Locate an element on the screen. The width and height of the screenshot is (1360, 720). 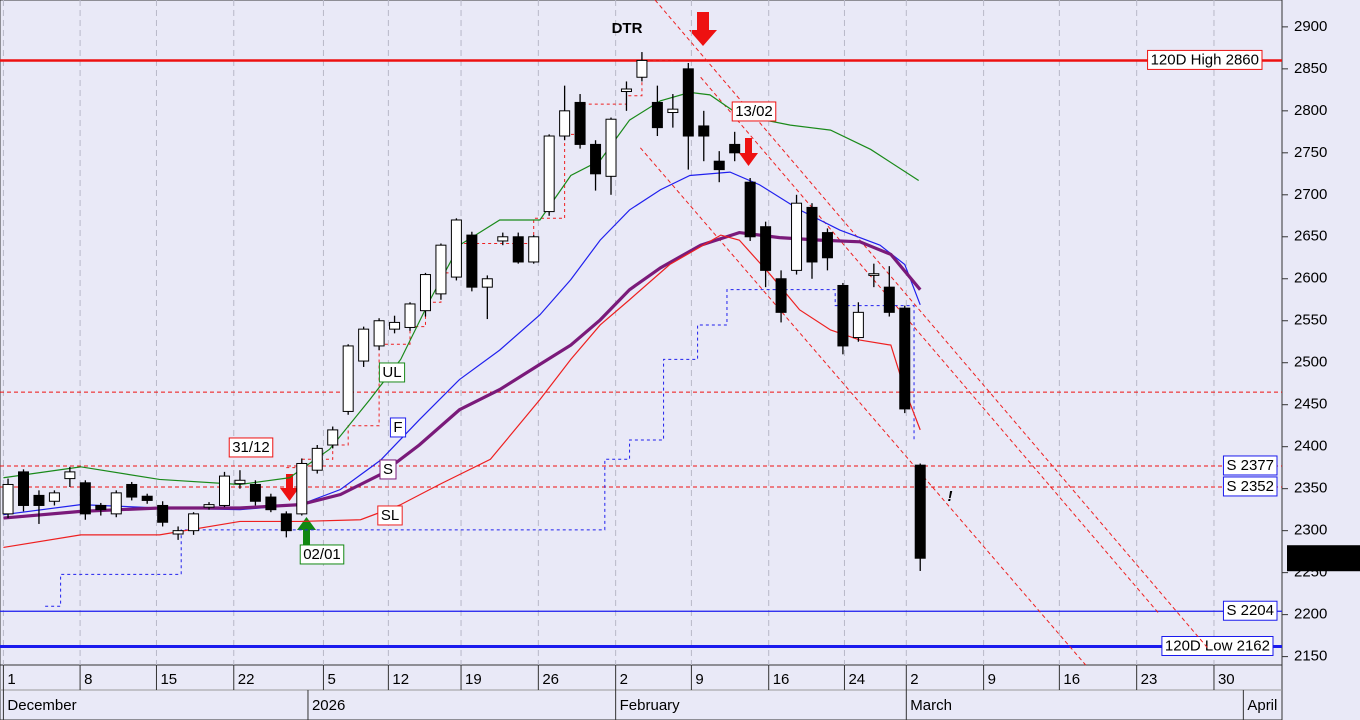
annotation: 02/01 is located at coordinates (322, 554).